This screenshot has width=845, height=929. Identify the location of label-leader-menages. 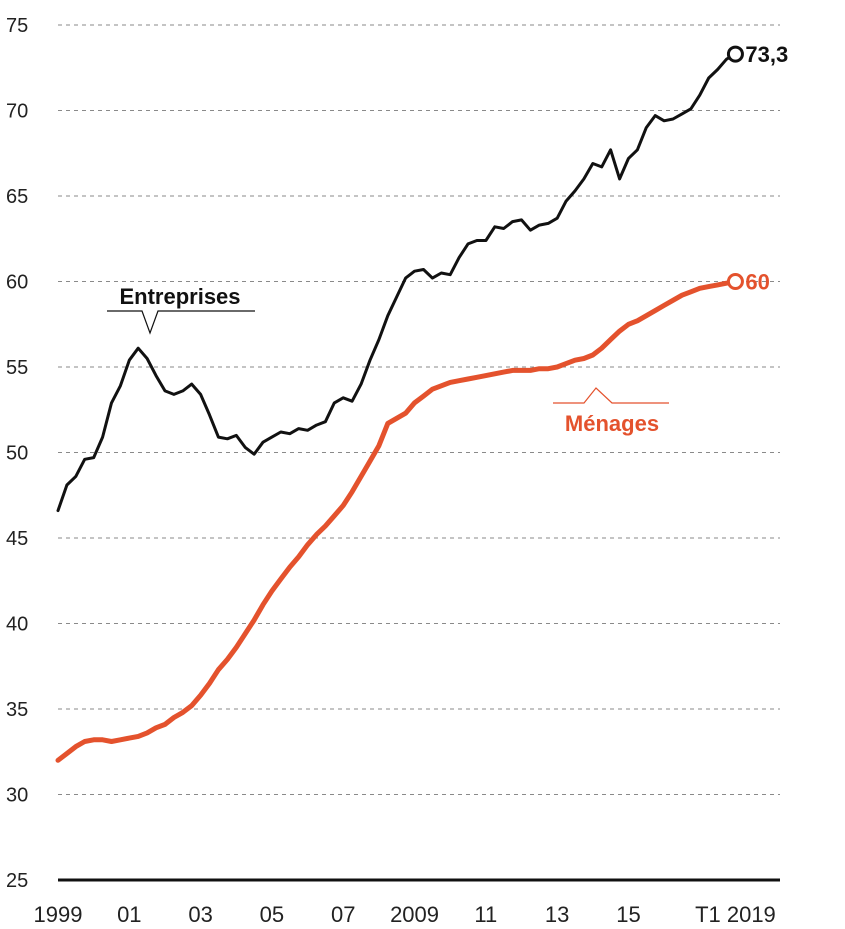
(611, 395).